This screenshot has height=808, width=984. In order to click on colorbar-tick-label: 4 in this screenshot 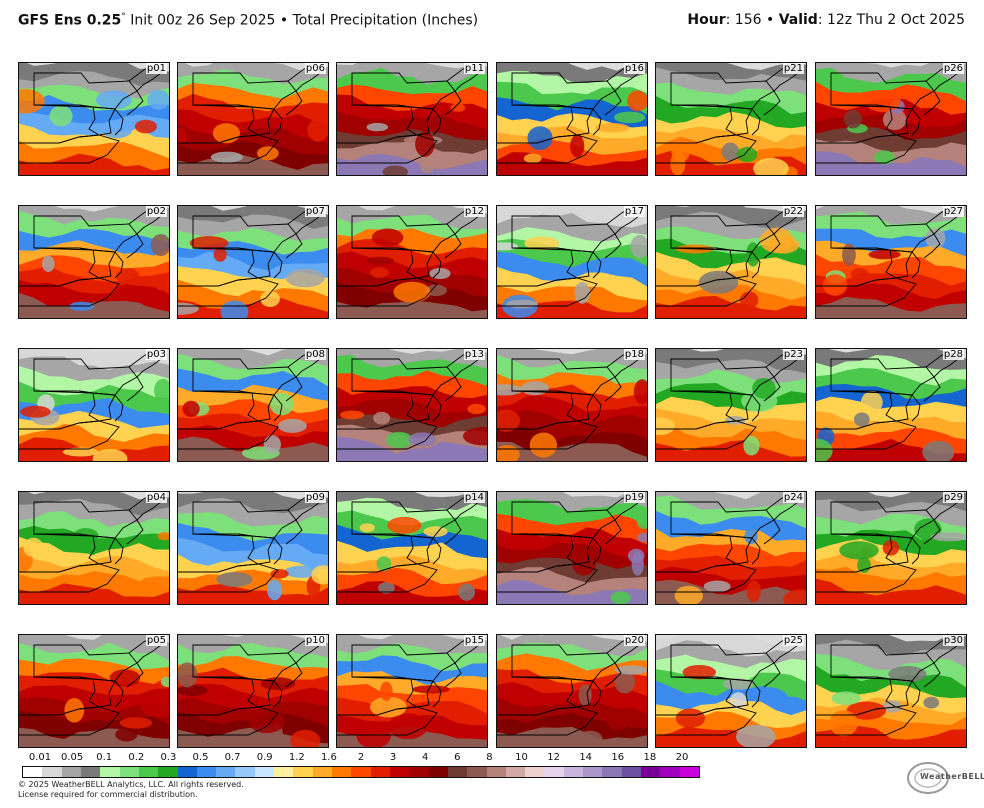, I will do `click(425, 757)`.